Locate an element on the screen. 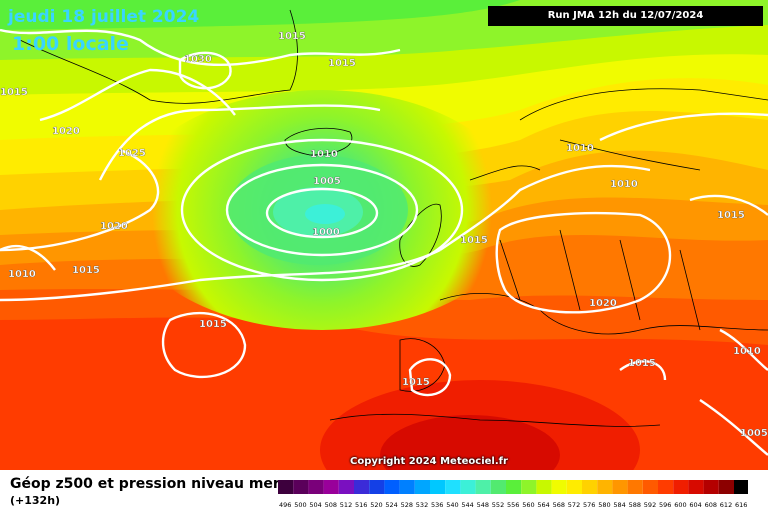 The height and width of the screenshot is (516, 768). legend-label: 560 is located at coordinates (528, 505).